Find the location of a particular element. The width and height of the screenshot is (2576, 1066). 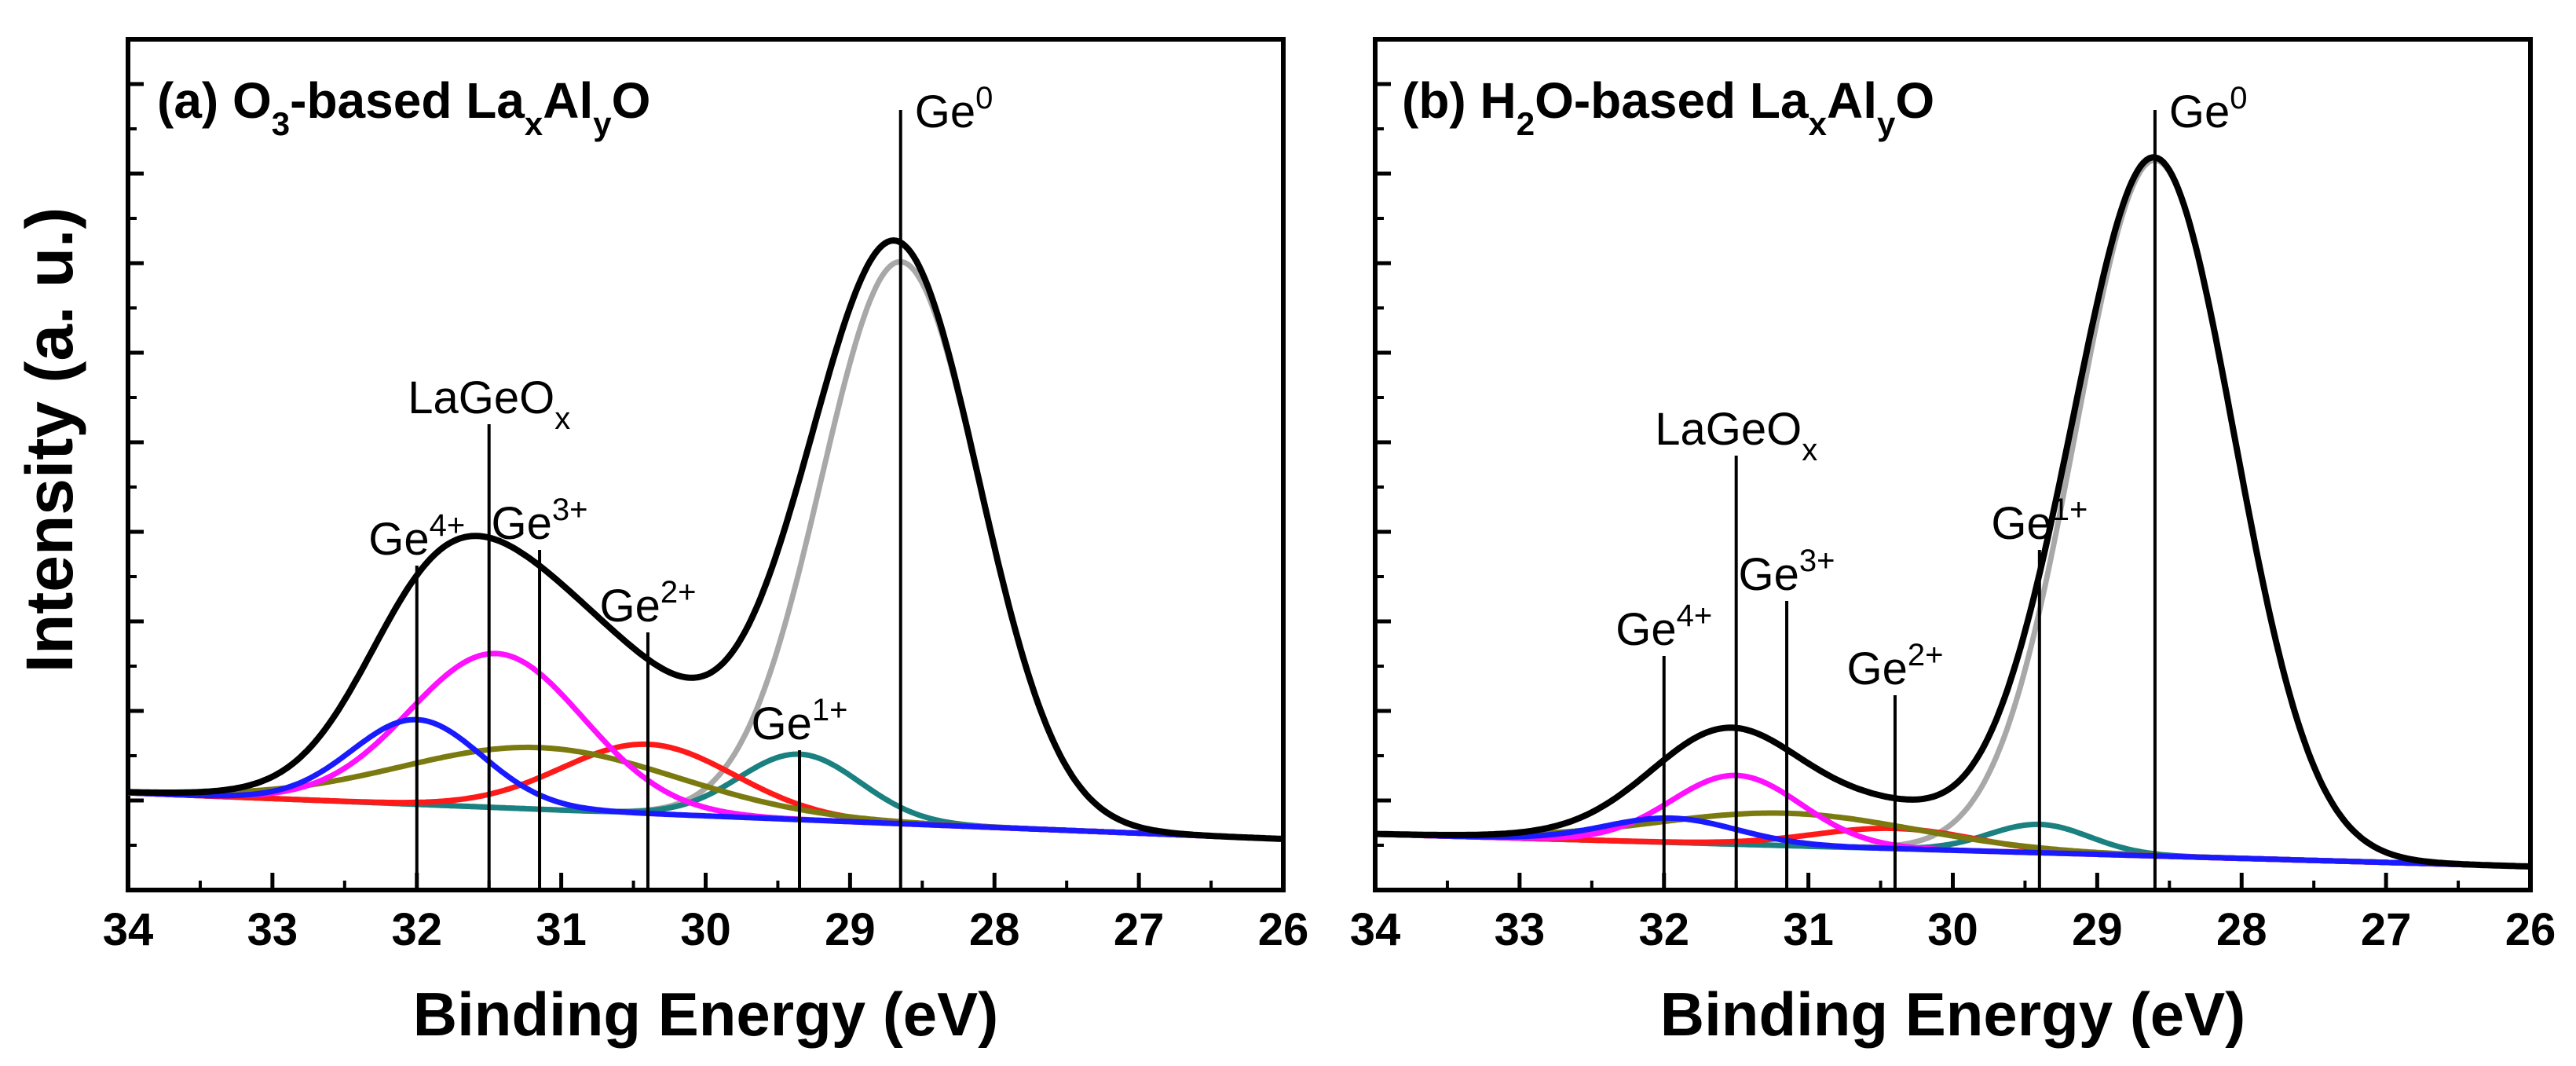

panel-title-part: 2 is located at coordinates (1526, 124).